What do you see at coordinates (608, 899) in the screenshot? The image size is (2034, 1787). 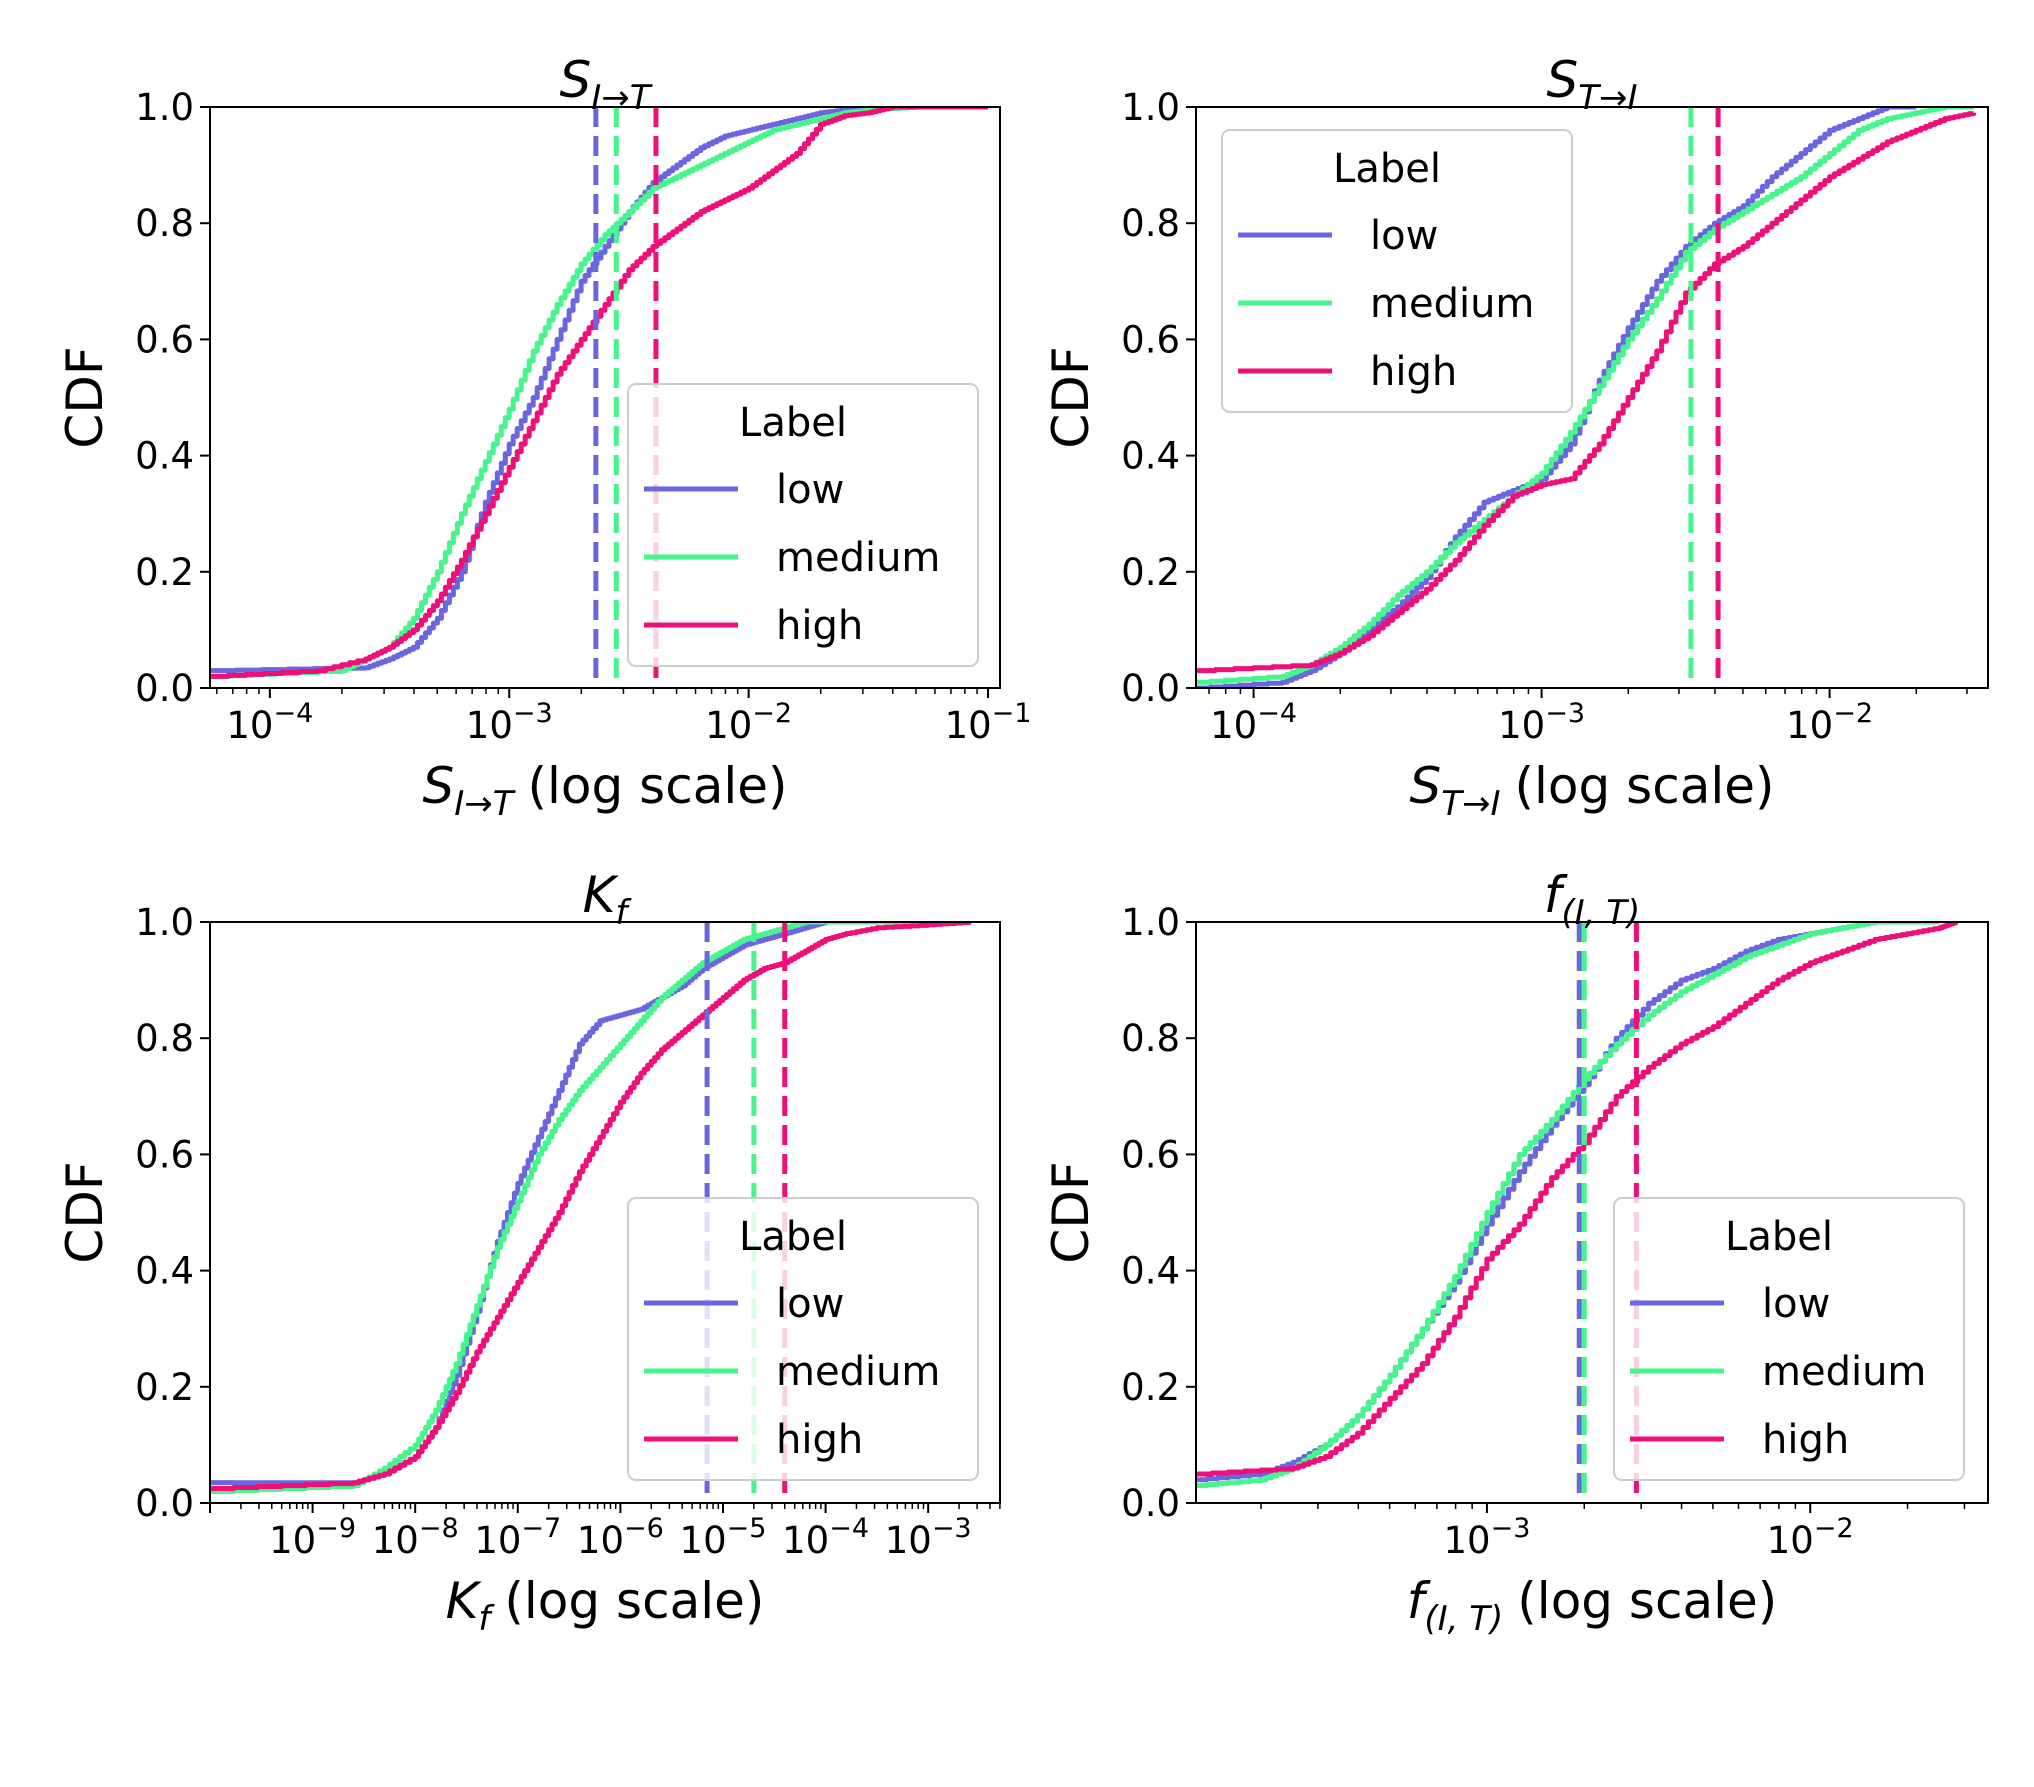 I see `chart-title: Kf` at bounding box center [608, 899].